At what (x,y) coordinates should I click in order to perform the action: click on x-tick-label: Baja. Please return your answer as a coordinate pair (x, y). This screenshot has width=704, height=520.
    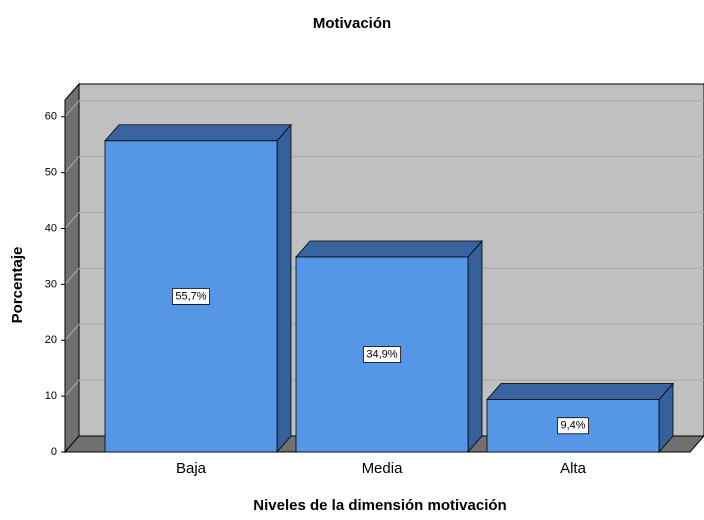
    Looking at the image, I should click on (191, 468).